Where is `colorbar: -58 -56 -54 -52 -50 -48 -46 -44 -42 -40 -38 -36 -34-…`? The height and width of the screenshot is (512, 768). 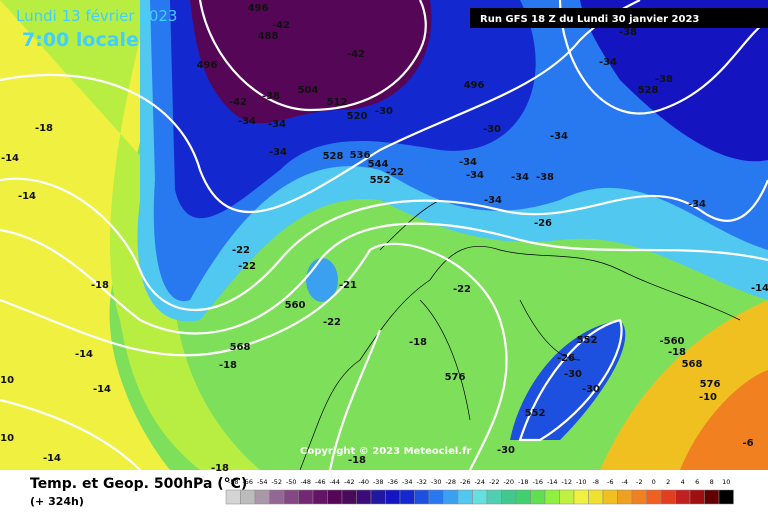 colorbar: -58 -56 -54 -52 -50 -48 -46 -44 -42 -40 -38 -36 -34-… is located at coordinates (479, 491).